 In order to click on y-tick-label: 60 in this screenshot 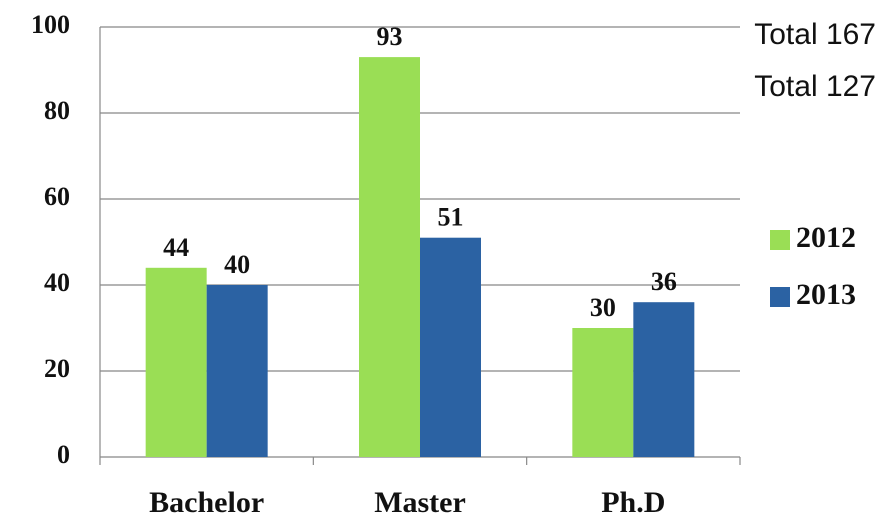, I will do `click(57, 196)`.